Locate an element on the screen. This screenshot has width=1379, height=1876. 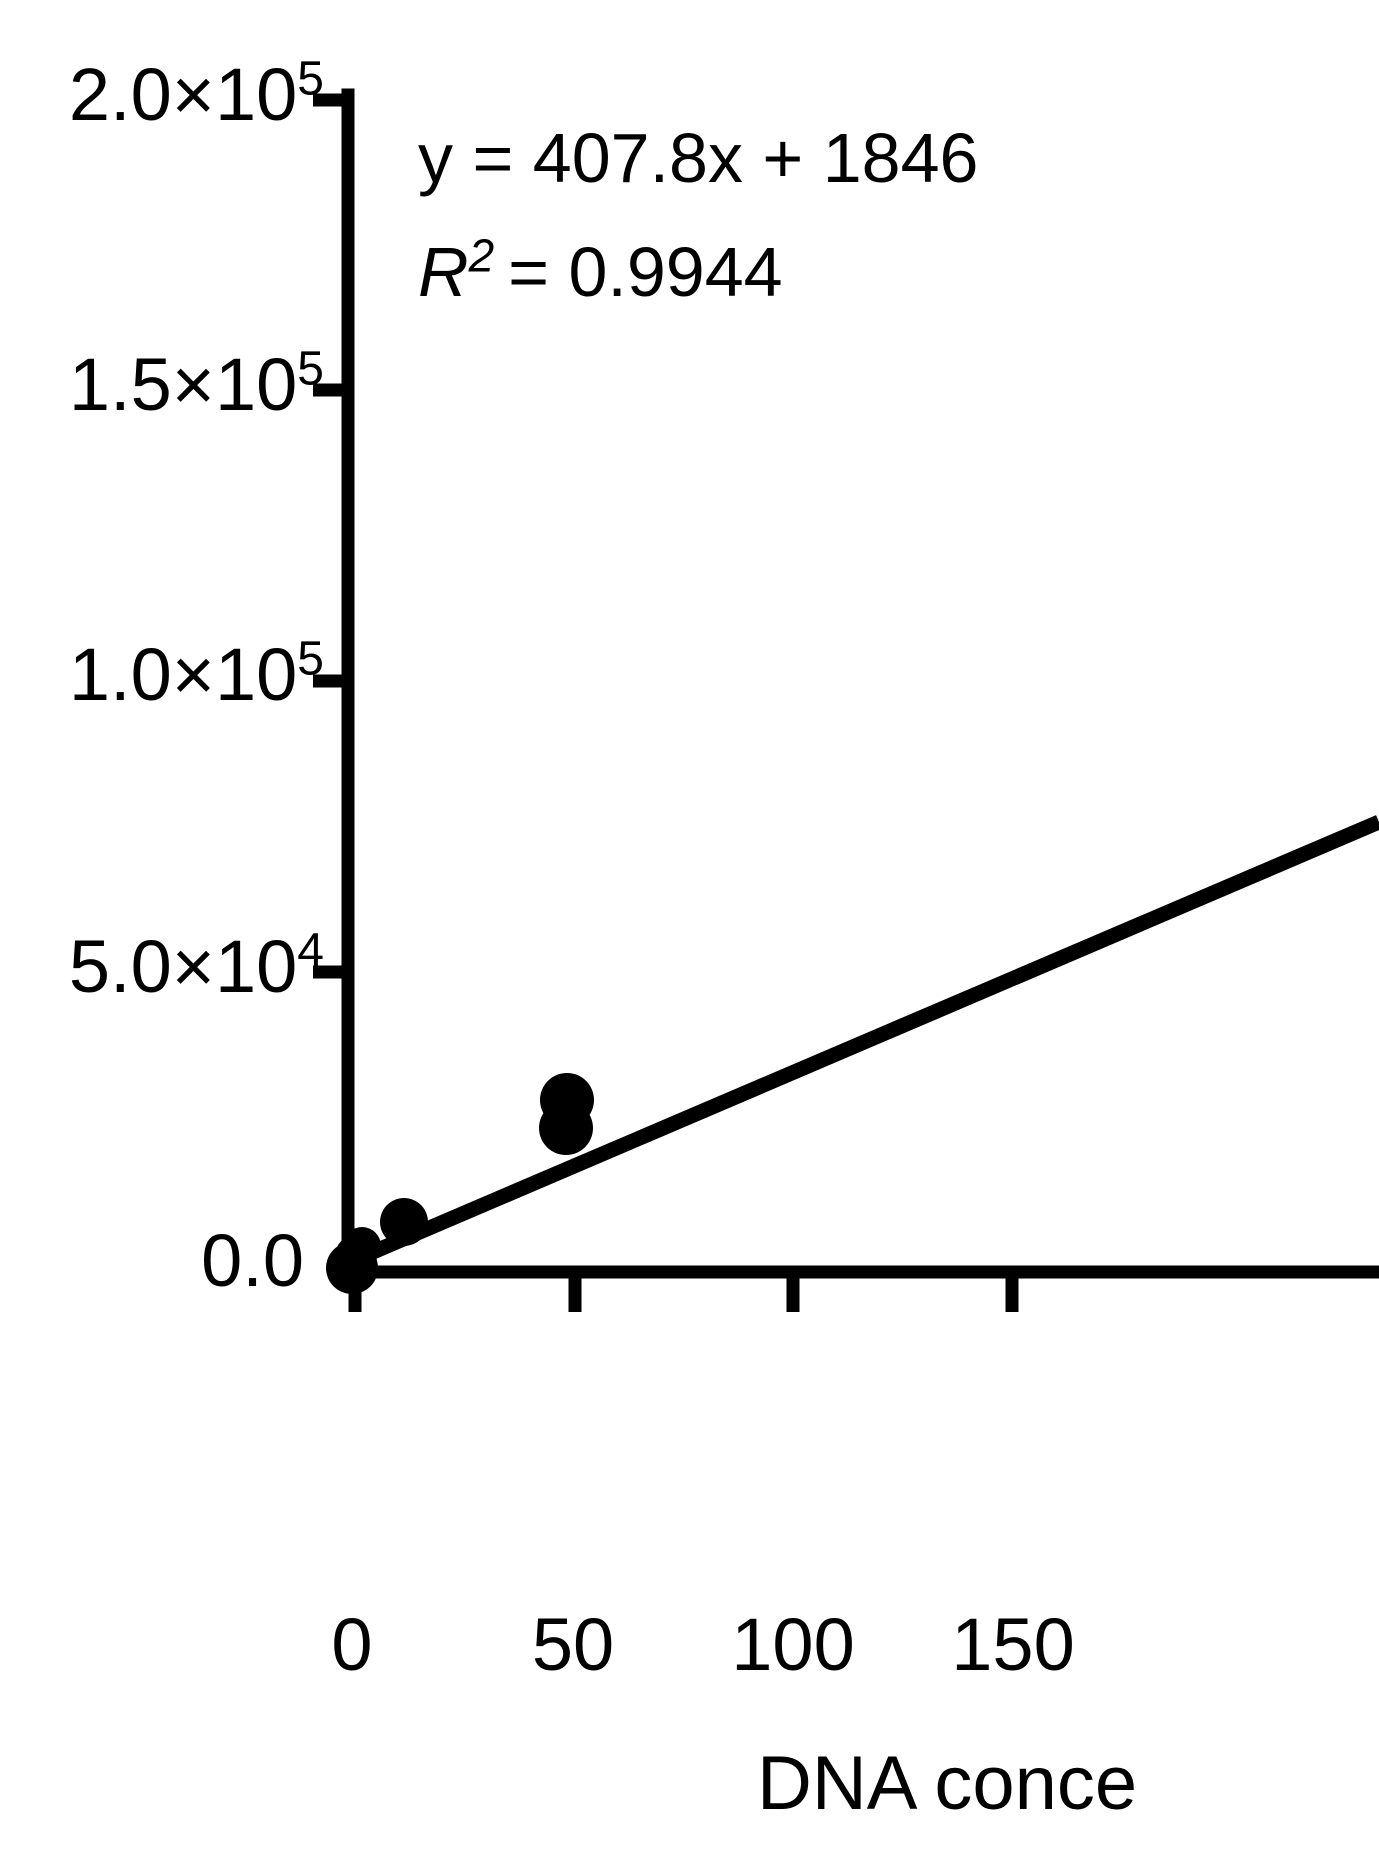
x-tick-label-50: 50 is located at coordinates (573, 1644).